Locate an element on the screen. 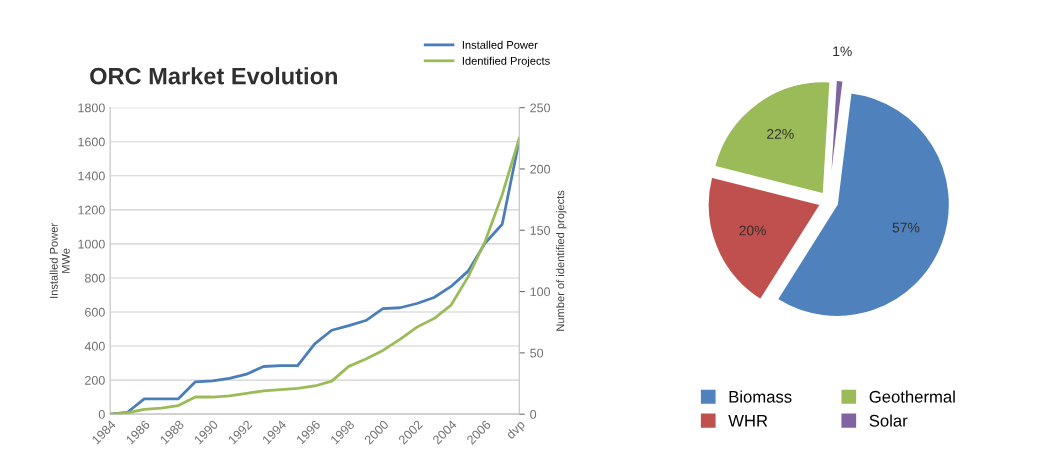  legend-label: Identified Projects is located at coordinates (506, 61).